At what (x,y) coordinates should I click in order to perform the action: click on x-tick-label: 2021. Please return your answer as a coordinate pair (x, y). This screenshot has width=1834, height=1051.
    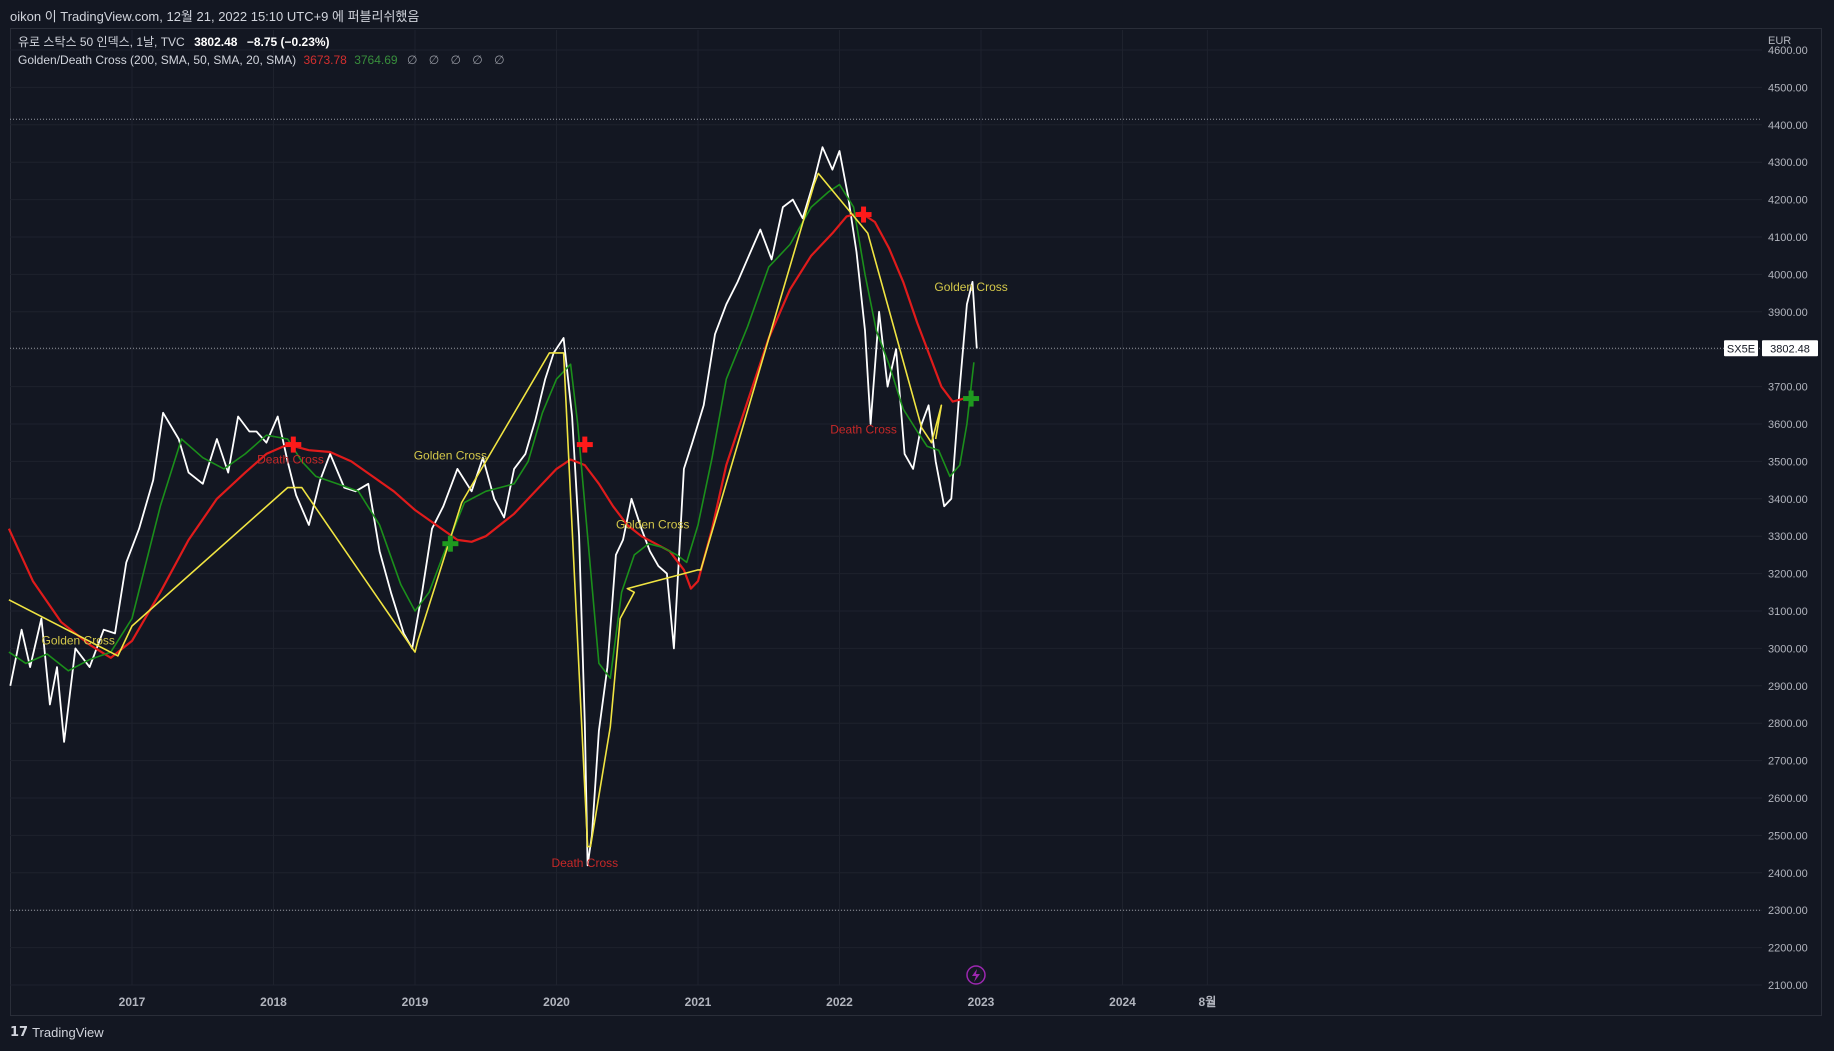
    Looking at the image, I should click on (698, 1002).